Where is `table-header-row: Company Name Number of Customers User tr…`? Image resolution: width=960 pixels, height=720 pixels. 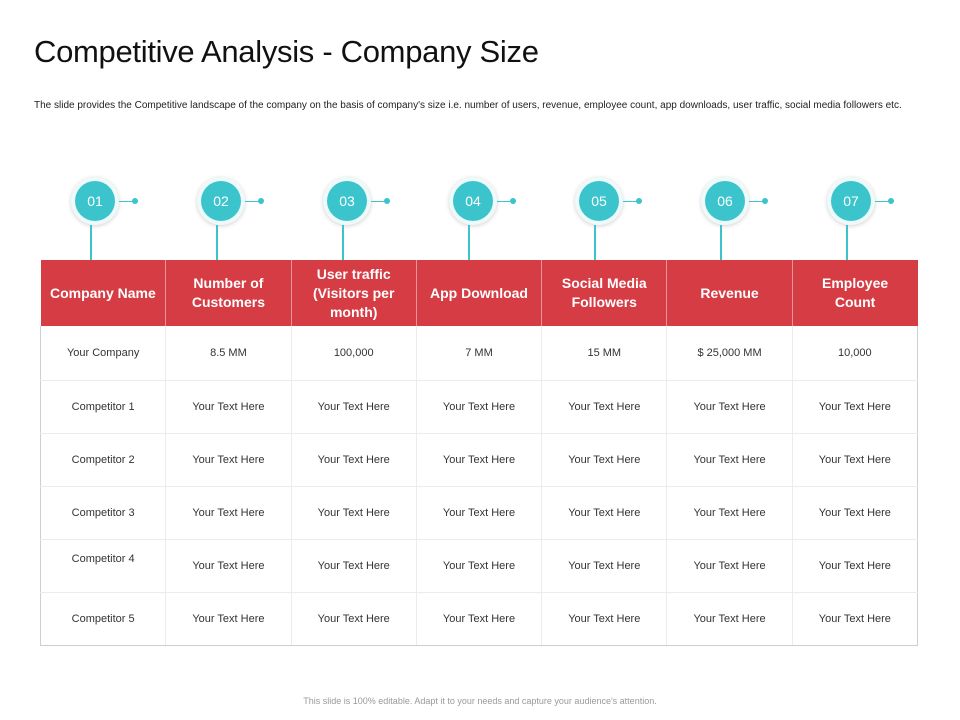 table-header-row: Company Name Number of Customers User tr… is located at coordinates (479, 293).